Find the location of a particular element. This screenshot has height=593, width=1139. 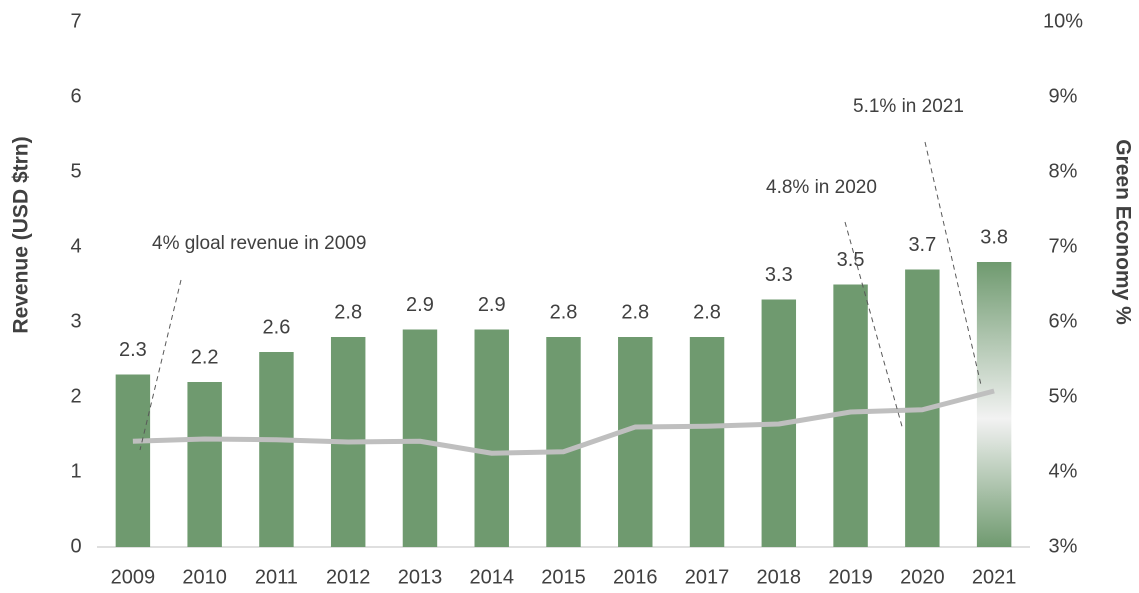

x-tick-label: 2014 is located at coordinates (491, 577).